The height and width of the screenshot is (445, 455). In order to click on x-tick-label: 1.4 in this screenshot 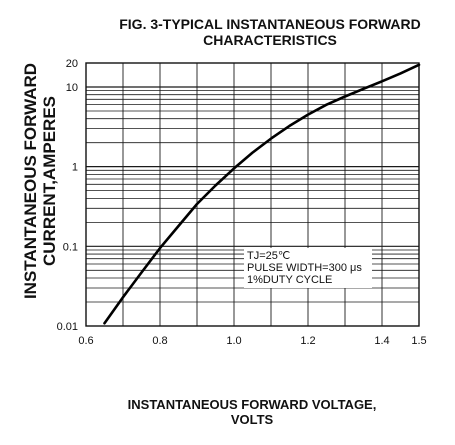, I will do `click(381, 341)`.